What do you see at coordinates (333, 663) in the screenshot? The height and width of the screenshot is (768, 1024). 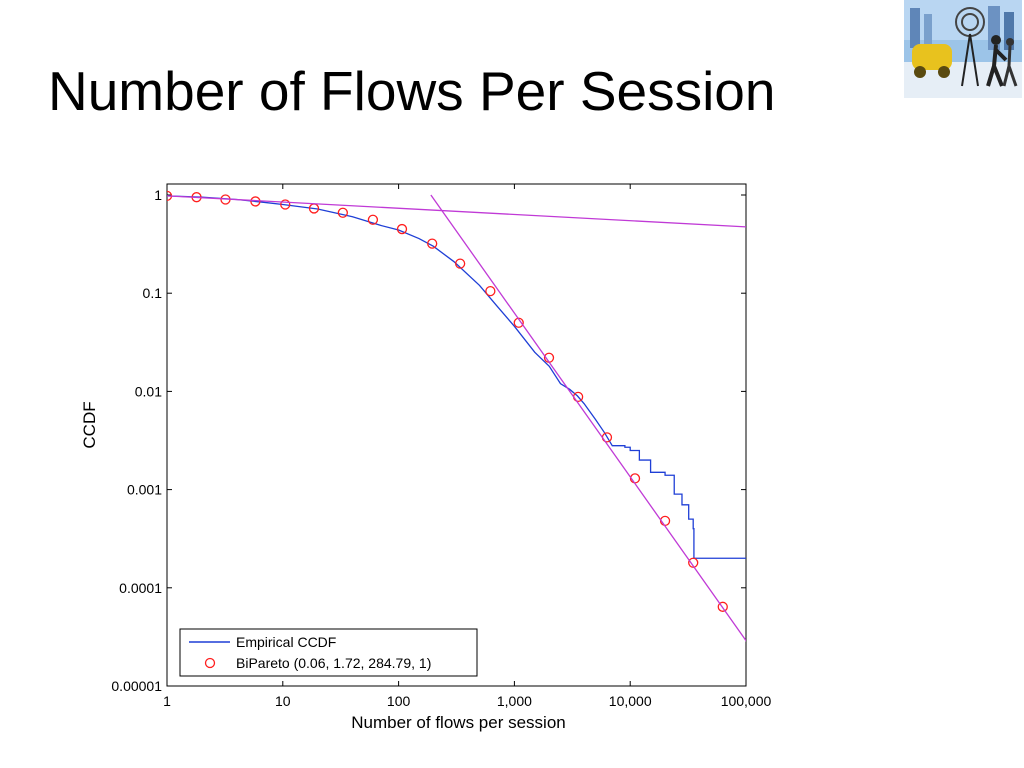 I see `legend-label-1: BiPareto (0.06, 1.72, 284.79, 1)` at bounding box center [333, 663].